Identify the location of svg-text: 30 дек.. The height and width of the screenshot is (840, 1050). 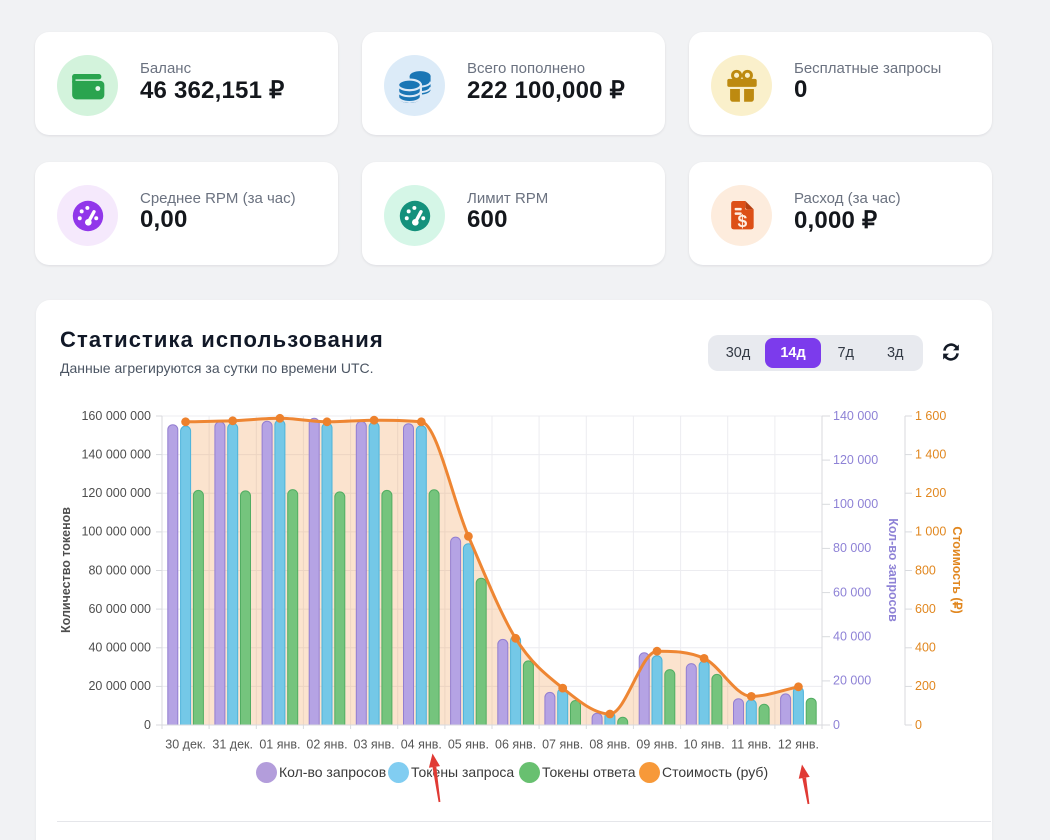
(185, 745).